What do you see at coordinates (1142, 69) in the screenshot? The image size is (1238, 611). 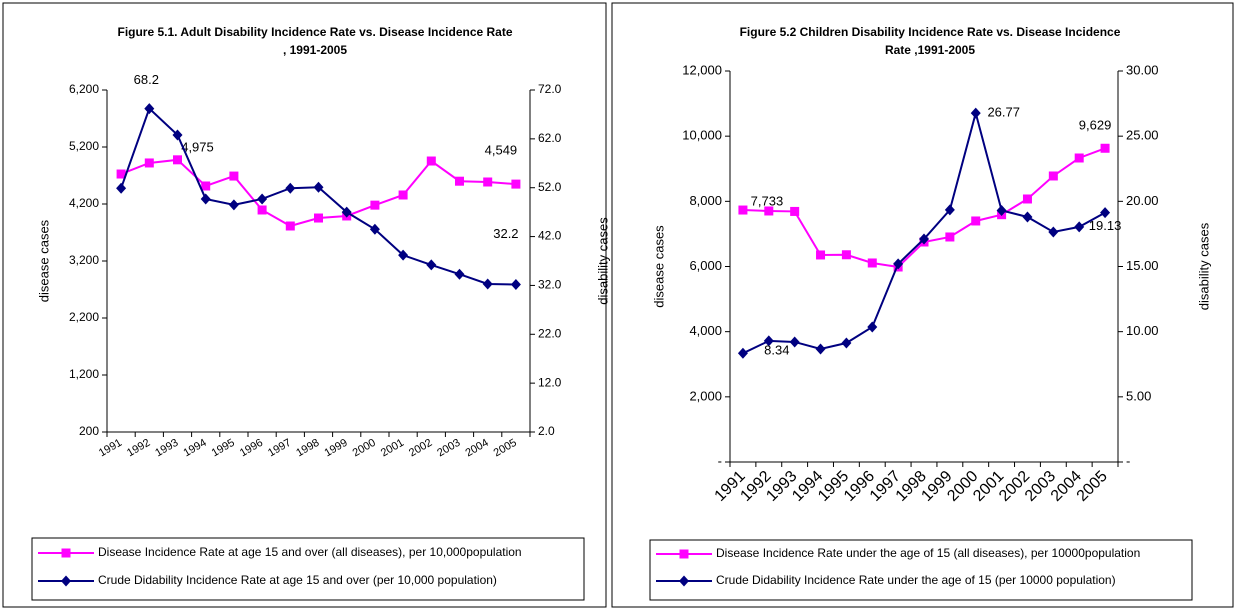 I see `y2-tick-label: 30.00` at bounding box center [1142, 69].